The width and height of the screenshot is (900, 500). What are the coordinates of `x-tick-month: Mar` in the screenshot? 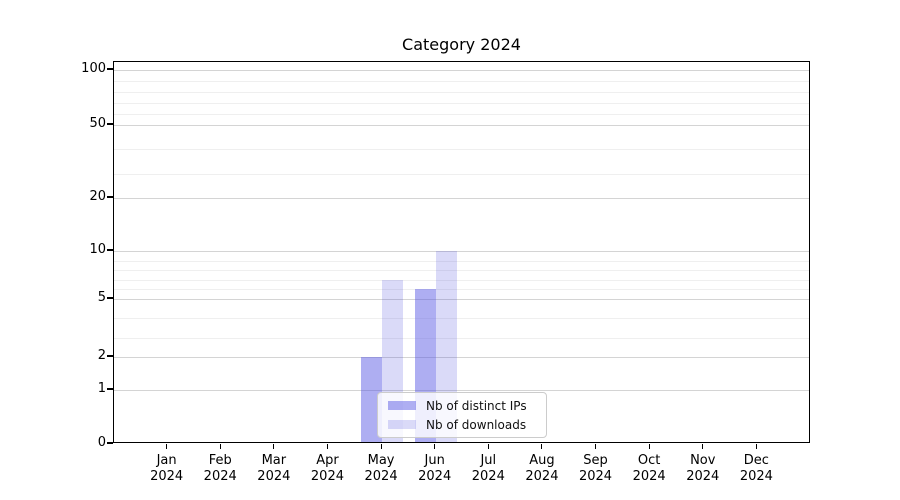 It's located at (274, 460).